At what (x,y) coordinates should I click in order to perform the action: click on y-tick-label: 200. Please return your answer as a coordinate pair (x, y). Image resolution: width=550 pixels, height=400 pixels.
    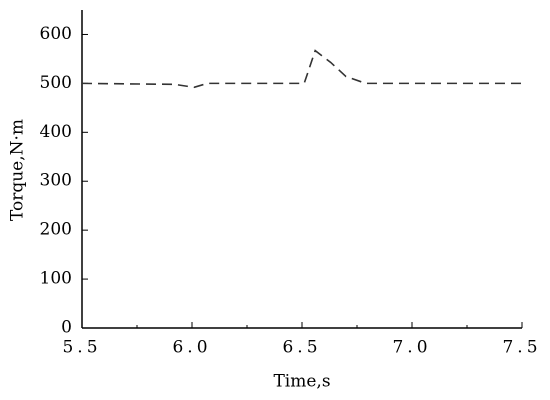
    Looking at the image, I should click on (56, 230).